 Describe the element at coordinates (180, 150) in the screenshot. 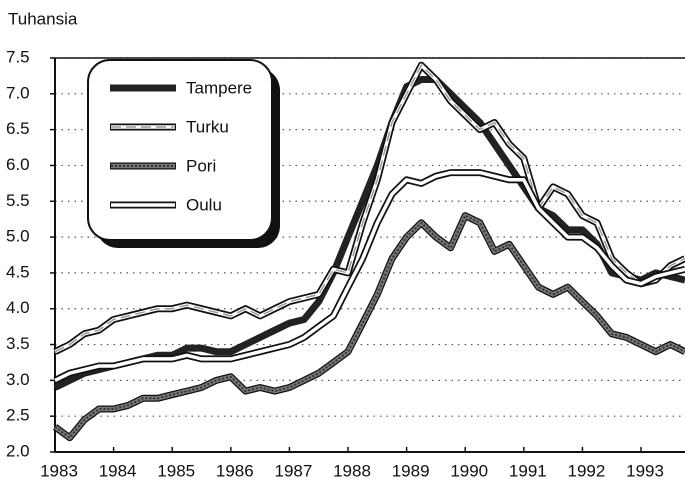

I see `legend-box` at that location.